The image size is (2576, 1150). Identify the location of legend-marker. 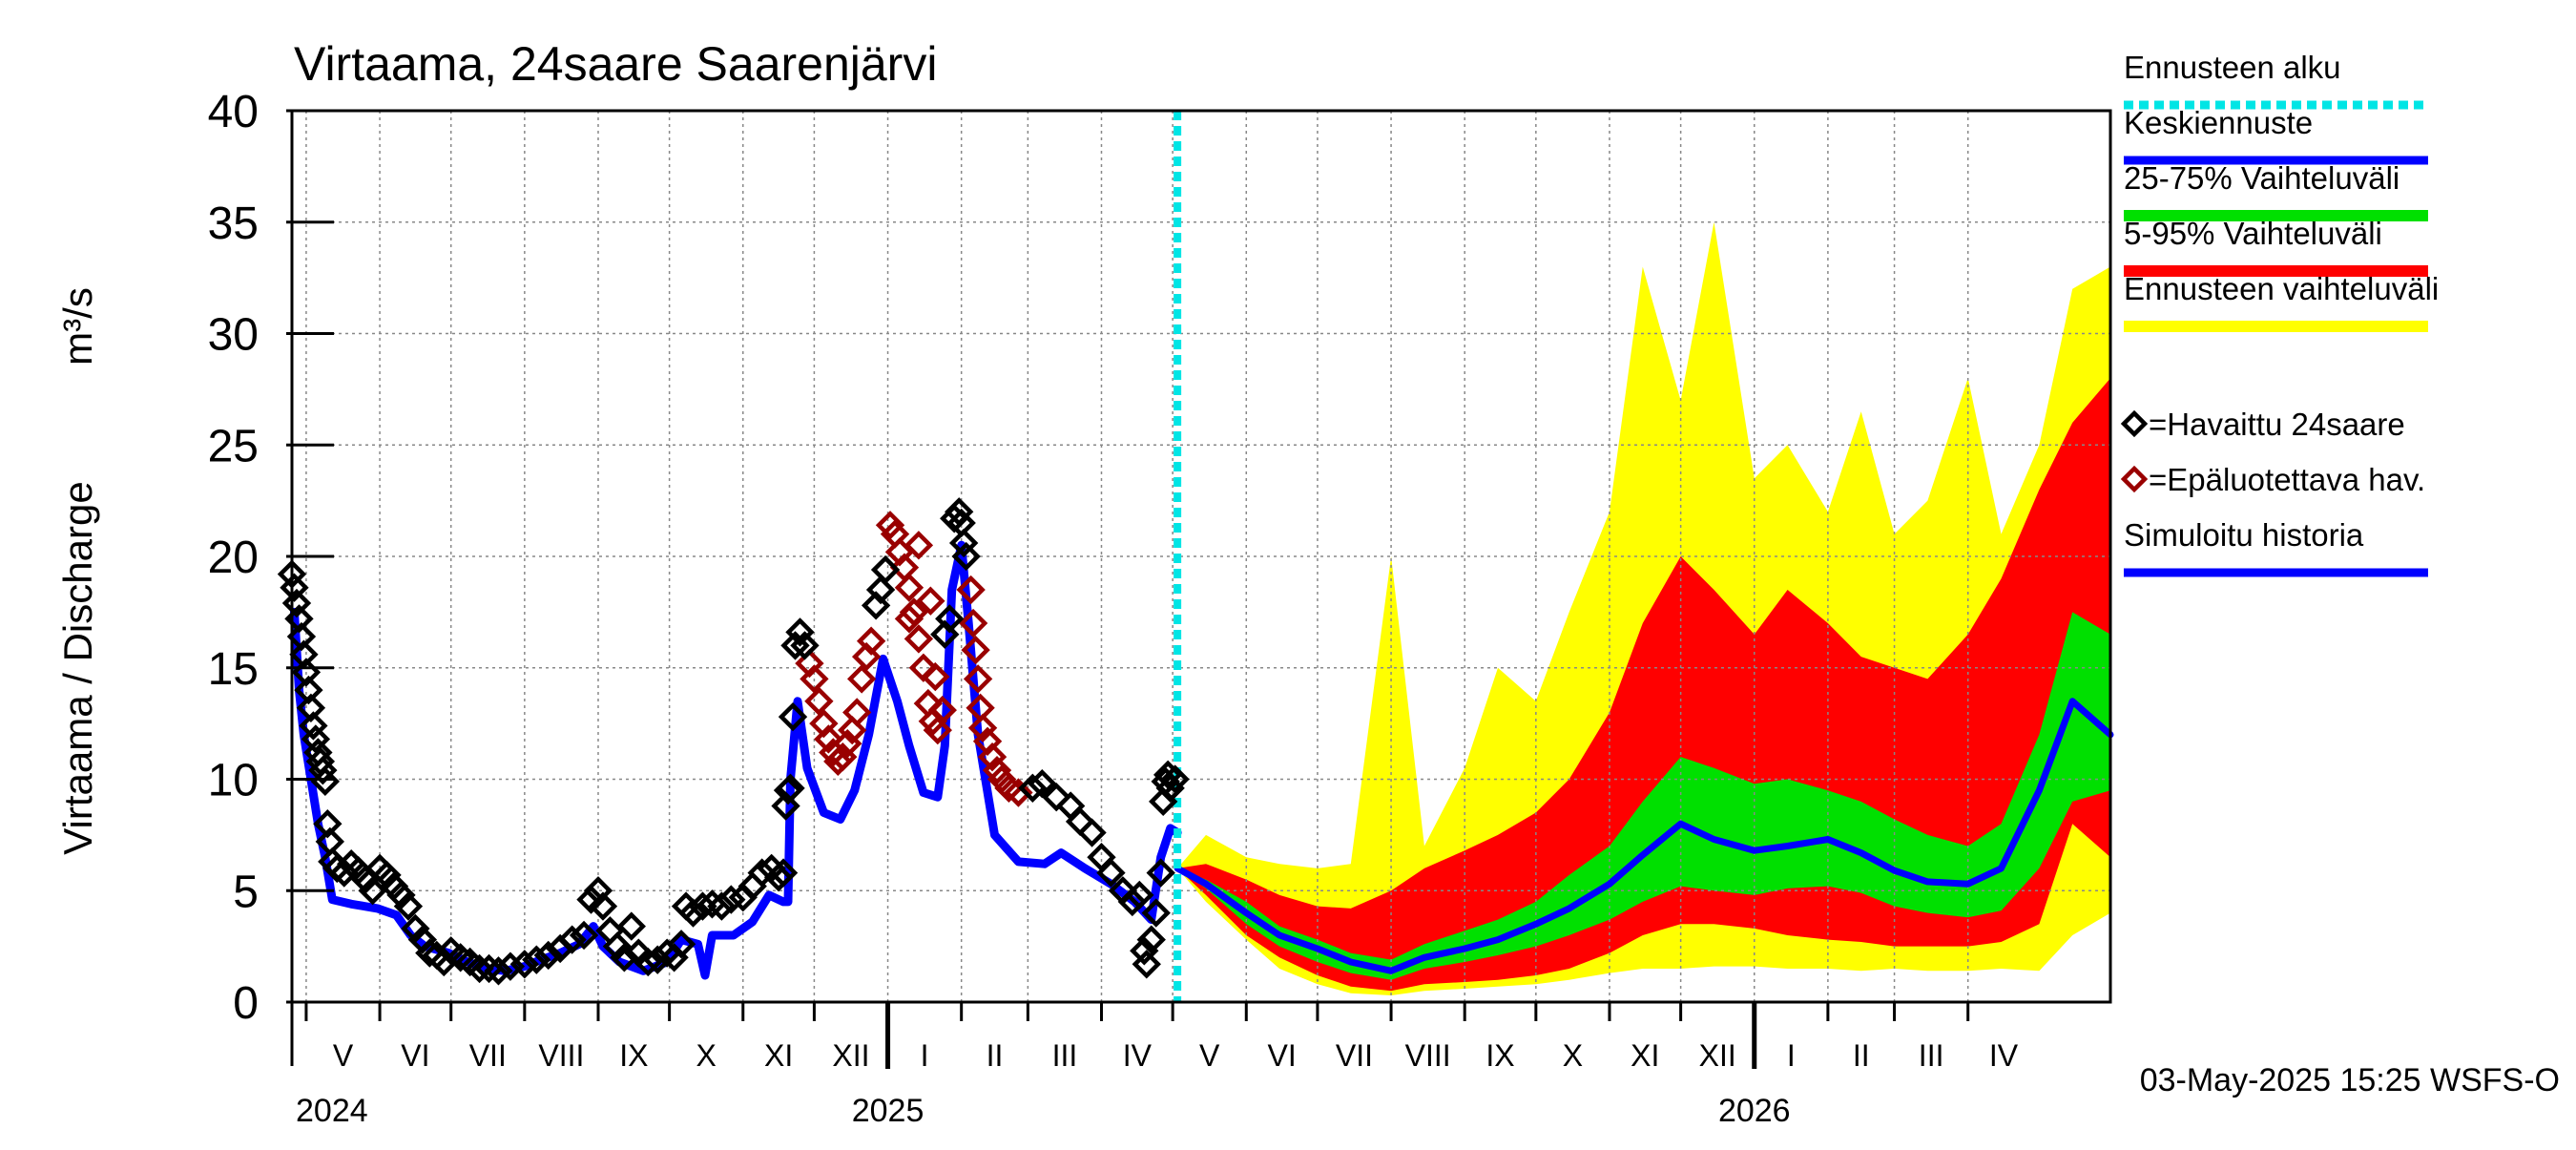
(2134, 479).